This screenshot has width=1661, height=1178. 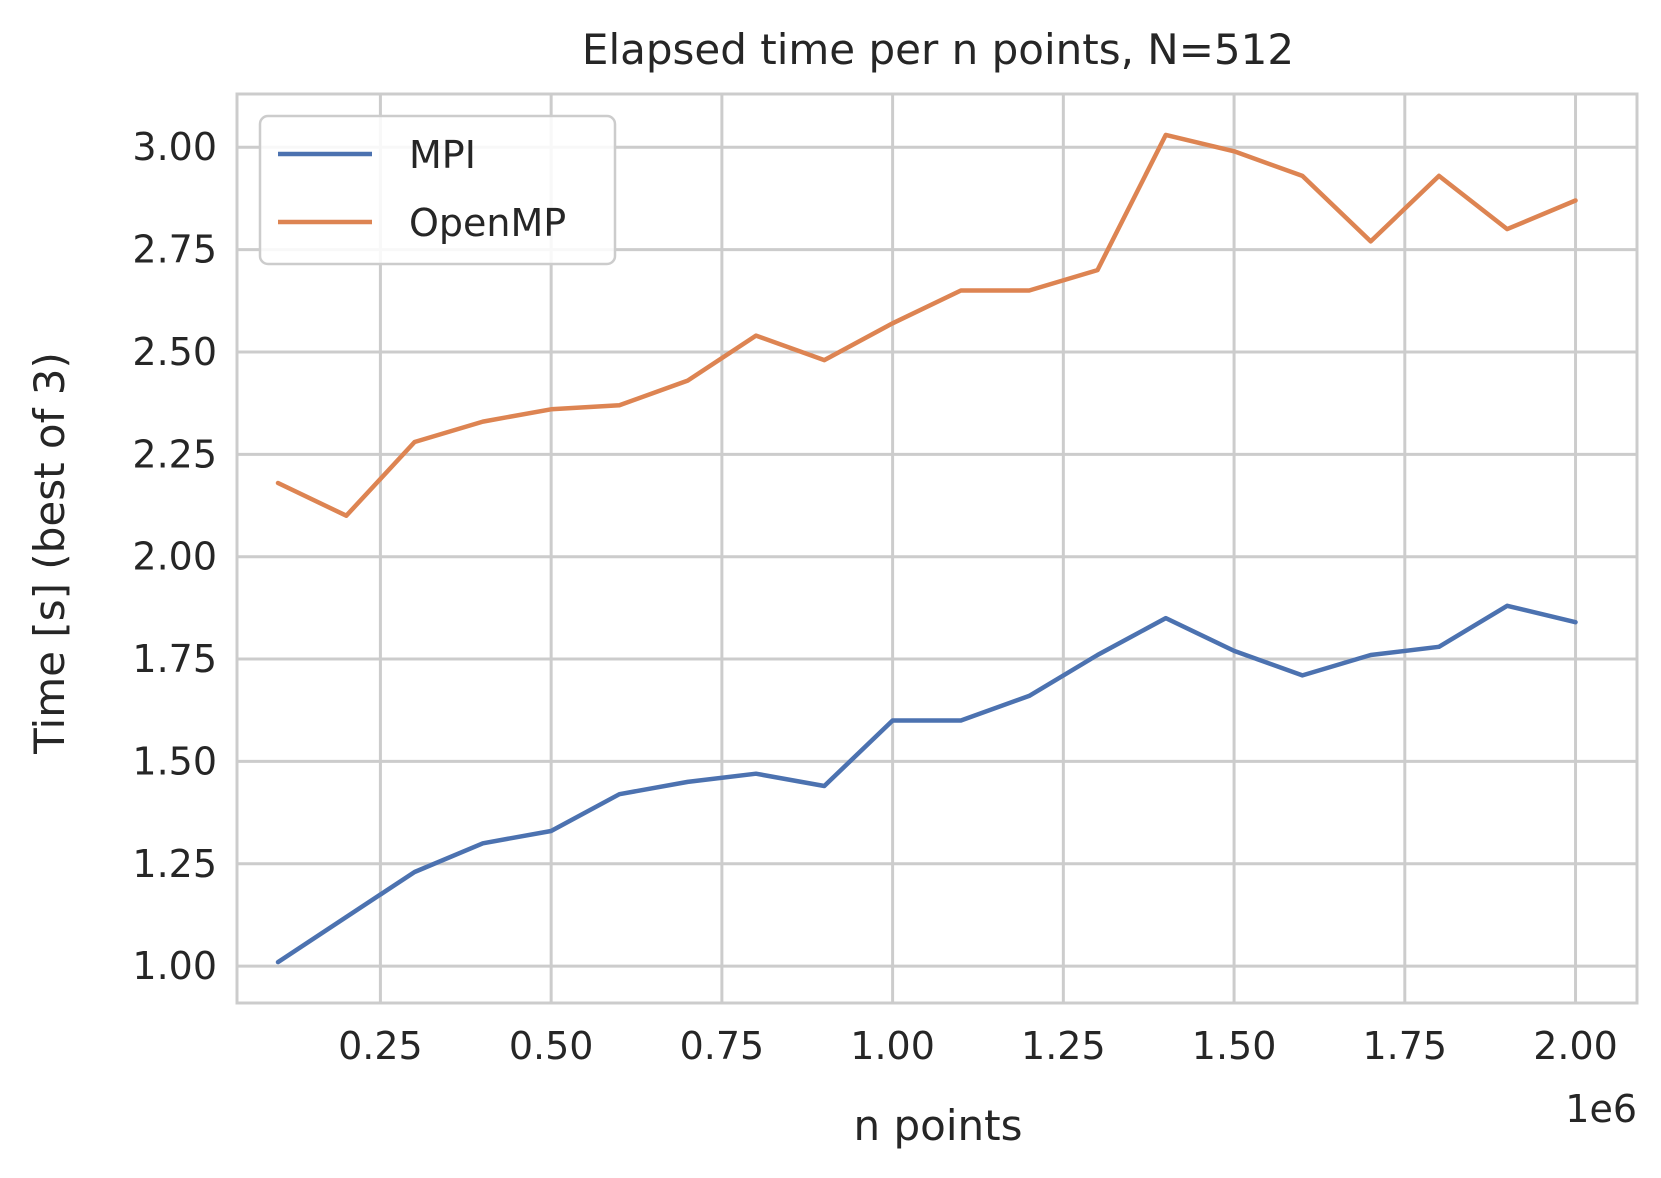 What do you see at coordinates (1405, 1046) in the screenshot?
I see `x-tick-label: 1.75` at bounding box center [1405, 1046].